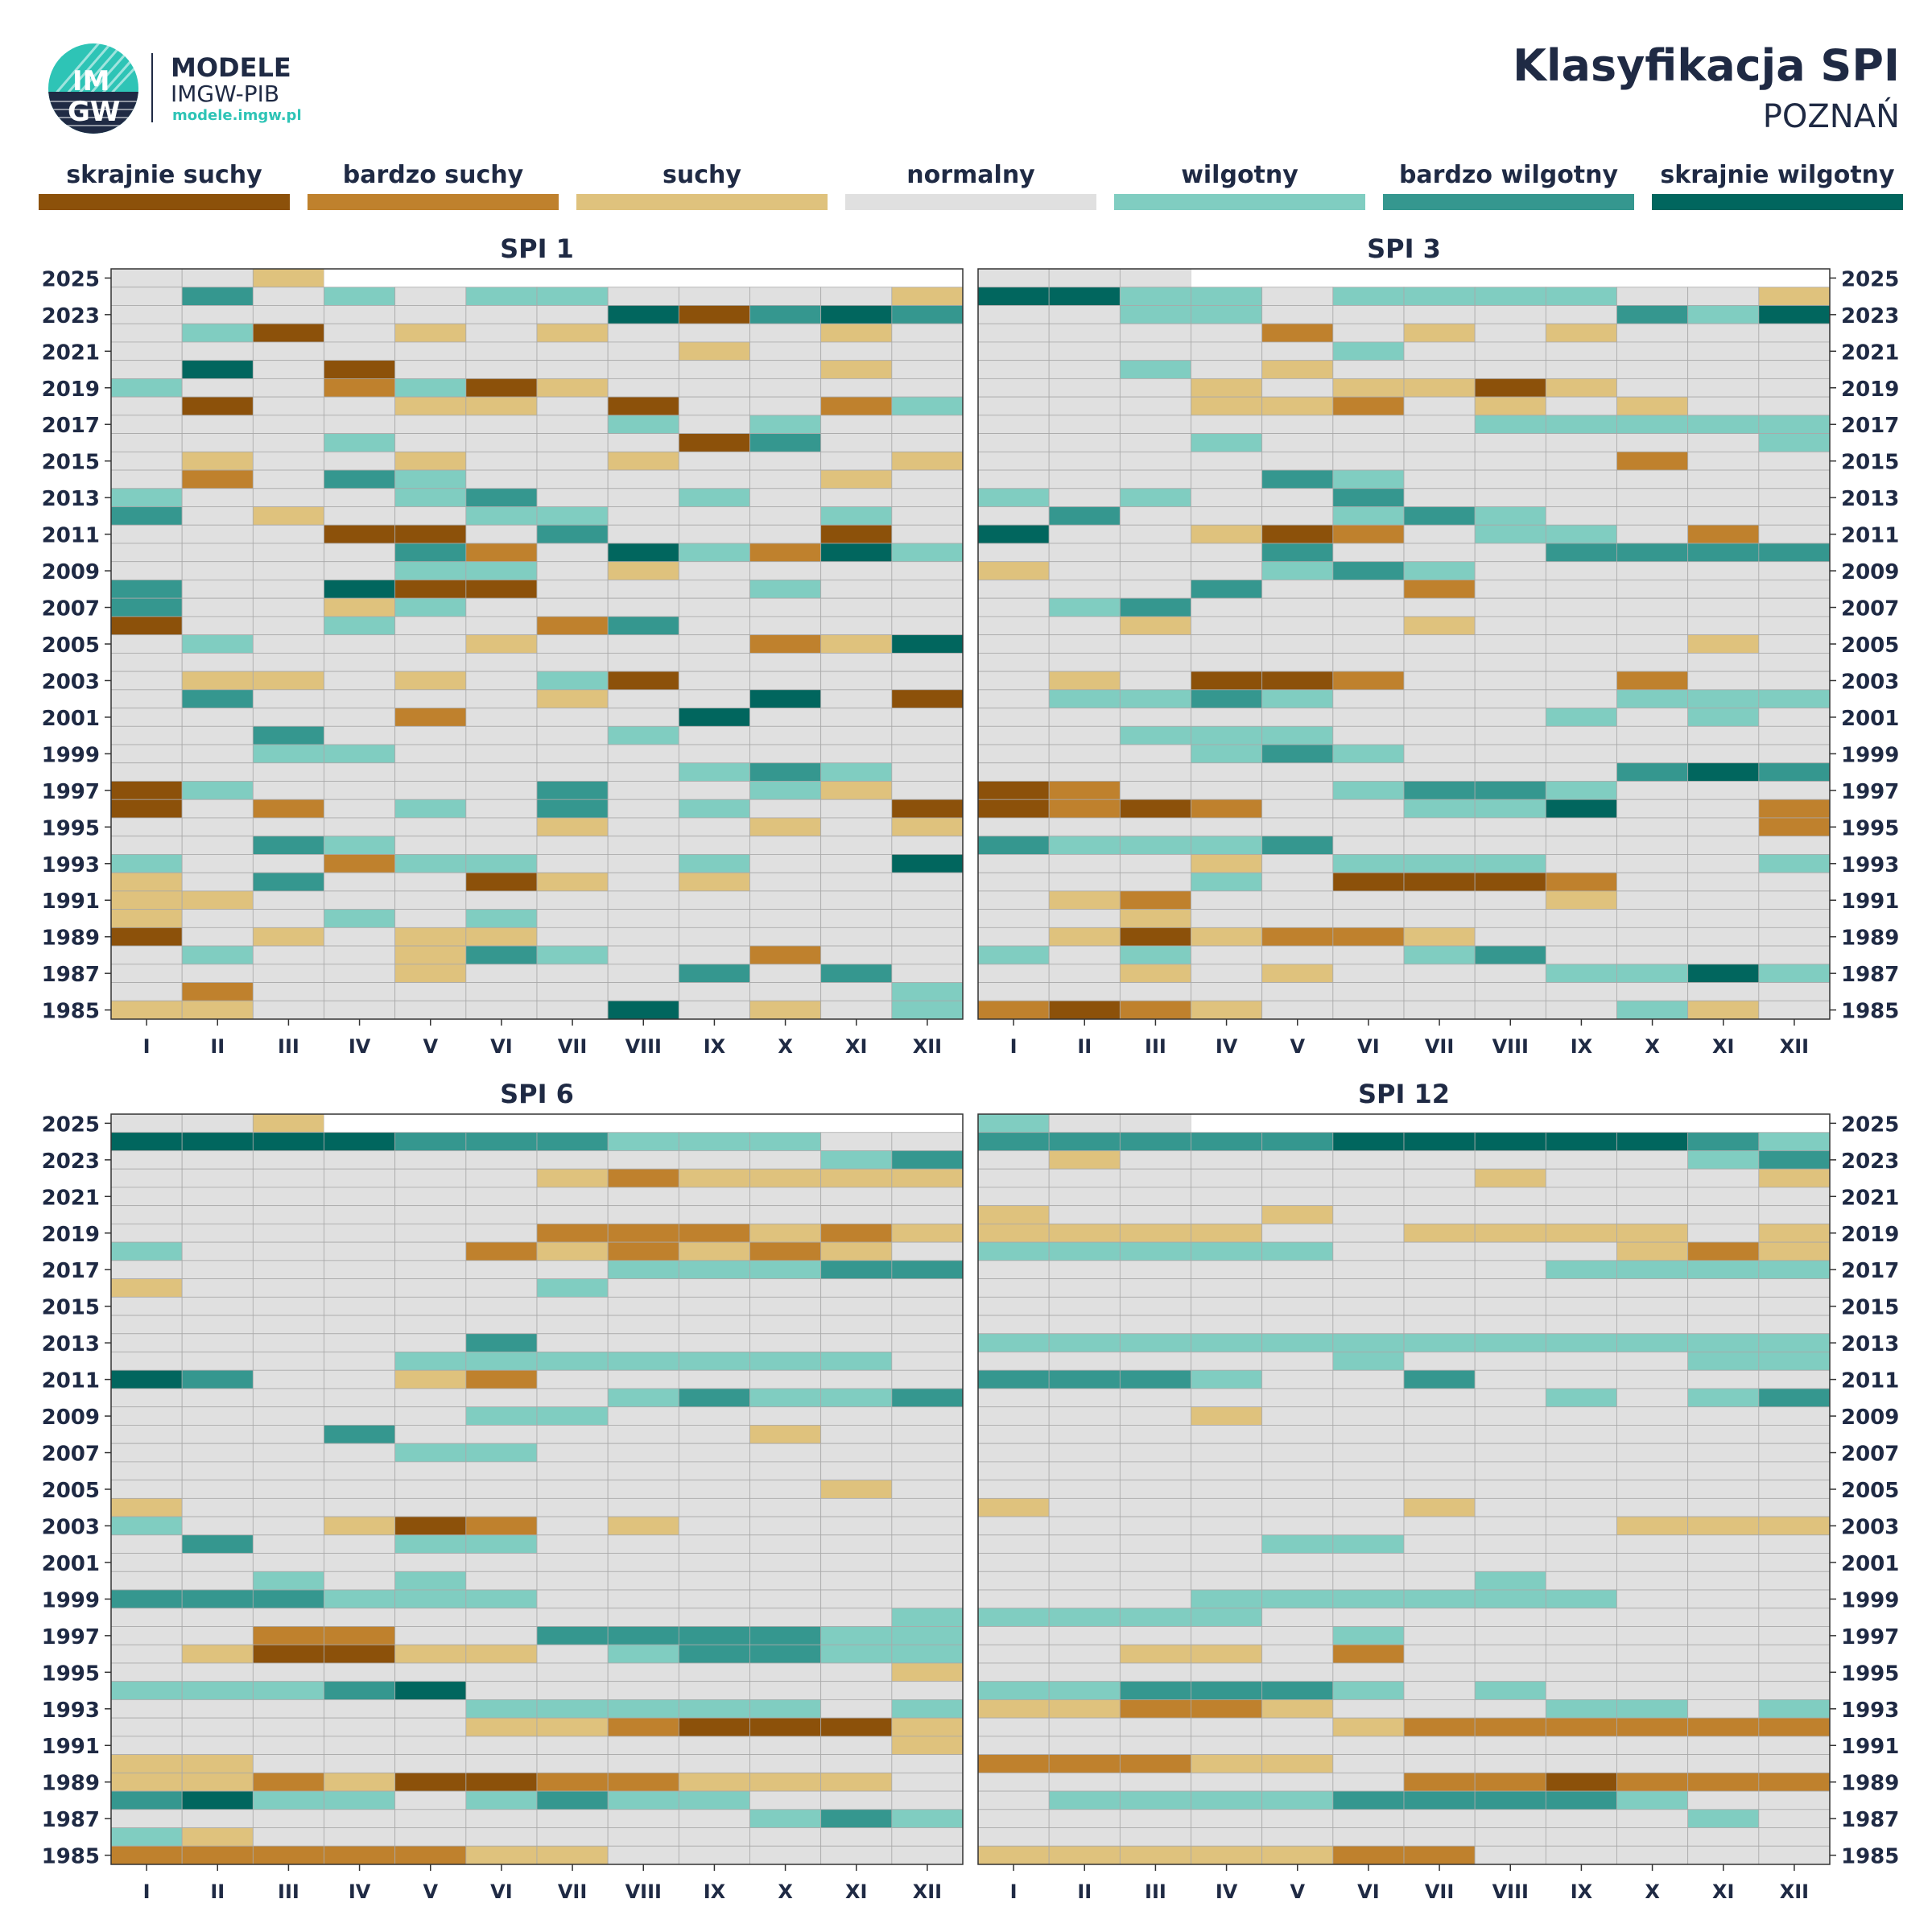  I want to click on y-tick-label: 2009, so click(1870, 1418).